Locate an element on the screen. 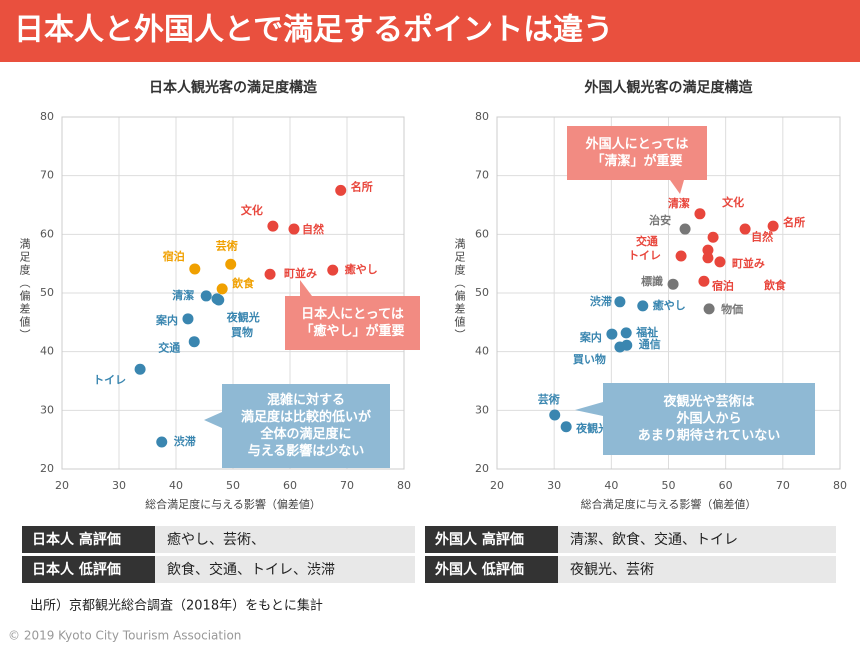 This screenshot has height=645, width=860. point-label: 買物 is located at coordinates (242, 332).